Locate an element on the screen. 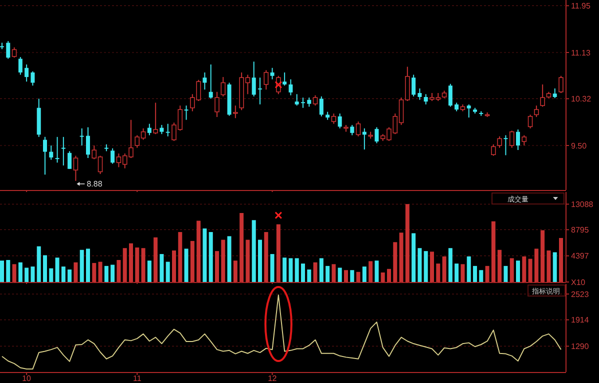 The width and height of the screenshot is (599, 383). y-tick-label: 13088 is located at coordinates (582, 204).